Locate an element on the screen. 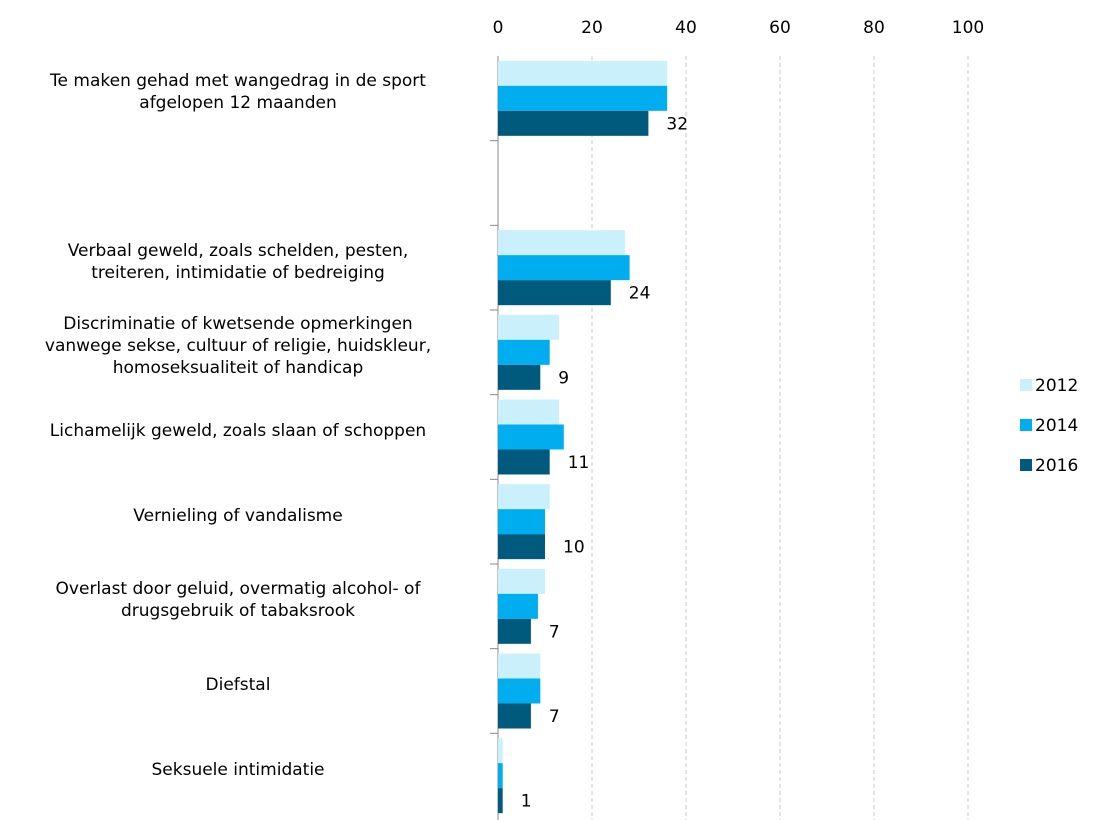  y-tick-label: Seksuele intimidatie is located at coordinates (238, 769).